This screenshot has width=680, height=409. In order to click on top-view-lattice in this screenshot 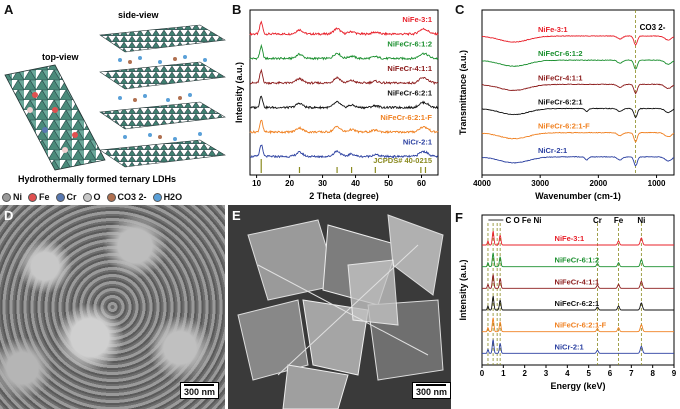, I will do `click(55, 117)`.